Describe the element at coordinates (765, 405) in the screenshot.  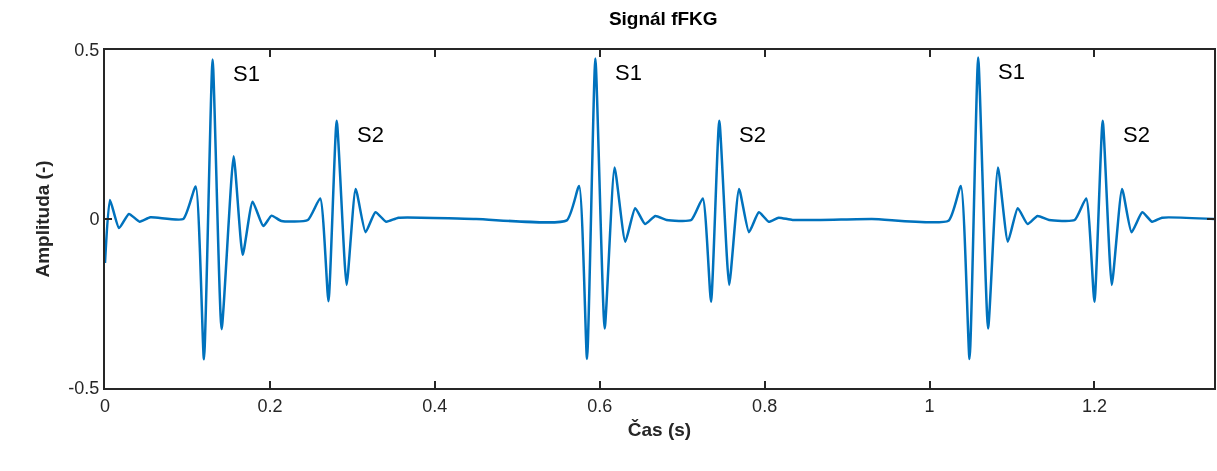
I see `x-tick-label: 0.8` at that location.